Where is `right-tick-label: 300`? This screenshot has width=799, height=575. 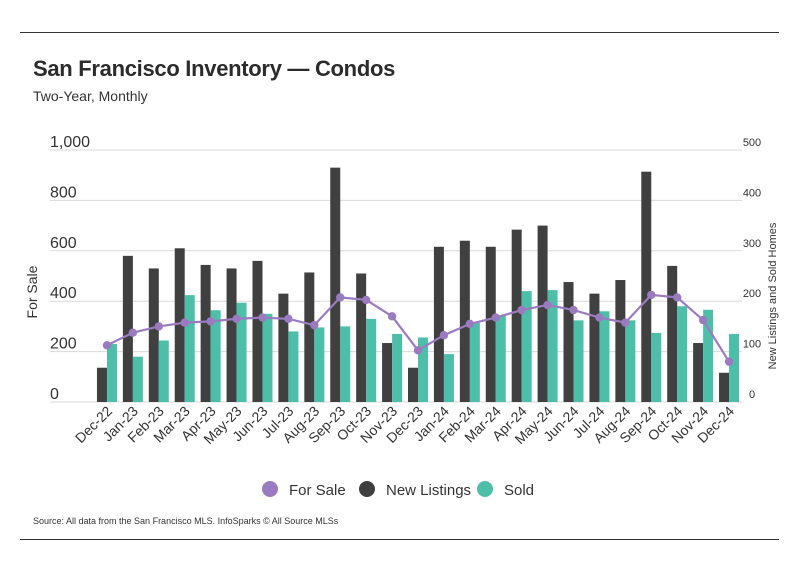 right-tick-label: 300 is located at coordinates (752, 244).